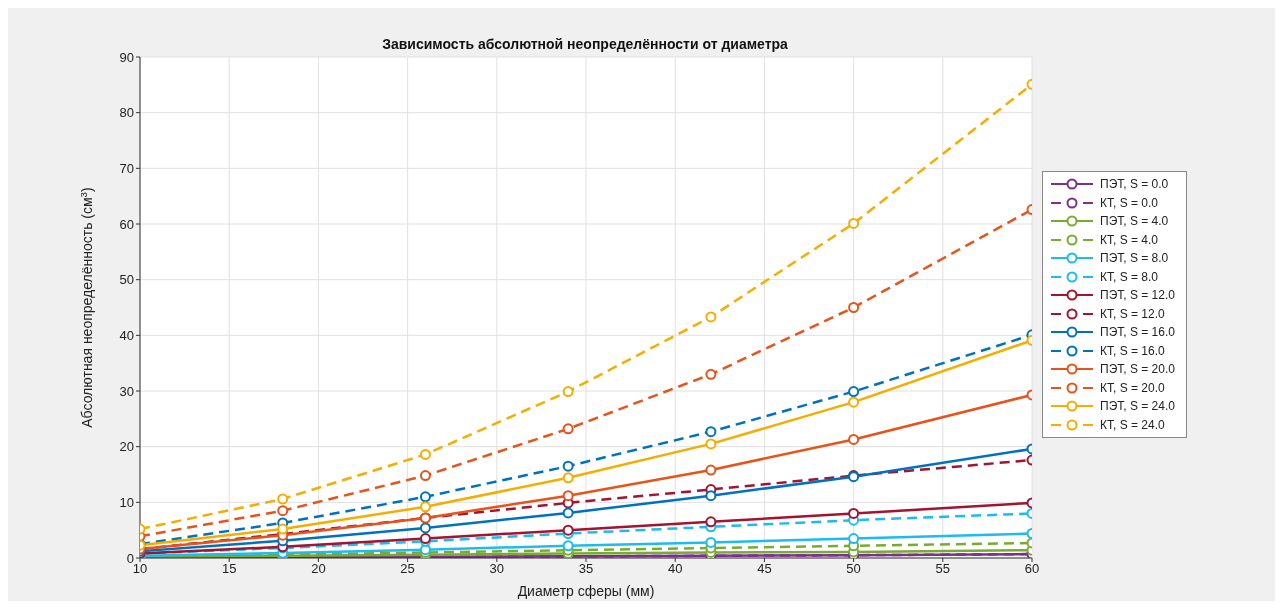 The image size is (1283, 609). What do you see at coordinates (764, 569) in the screenshot?
I see `x-tick-label: 45` at bounding box center [764, 569].